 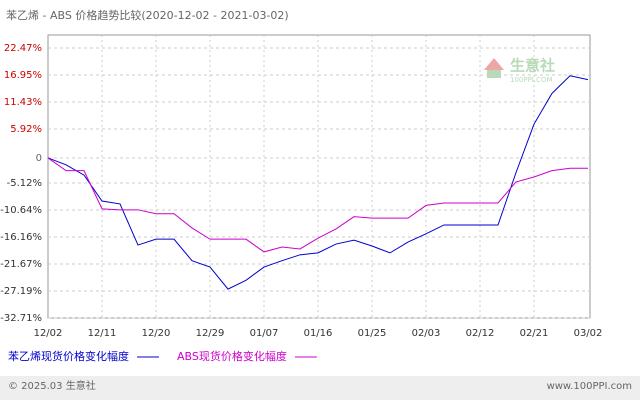 What do you see at coordinates (52, 385) in the screenshot?
I see `footer-left: © 2025.03 生意社` at bounding box center [52, 385].